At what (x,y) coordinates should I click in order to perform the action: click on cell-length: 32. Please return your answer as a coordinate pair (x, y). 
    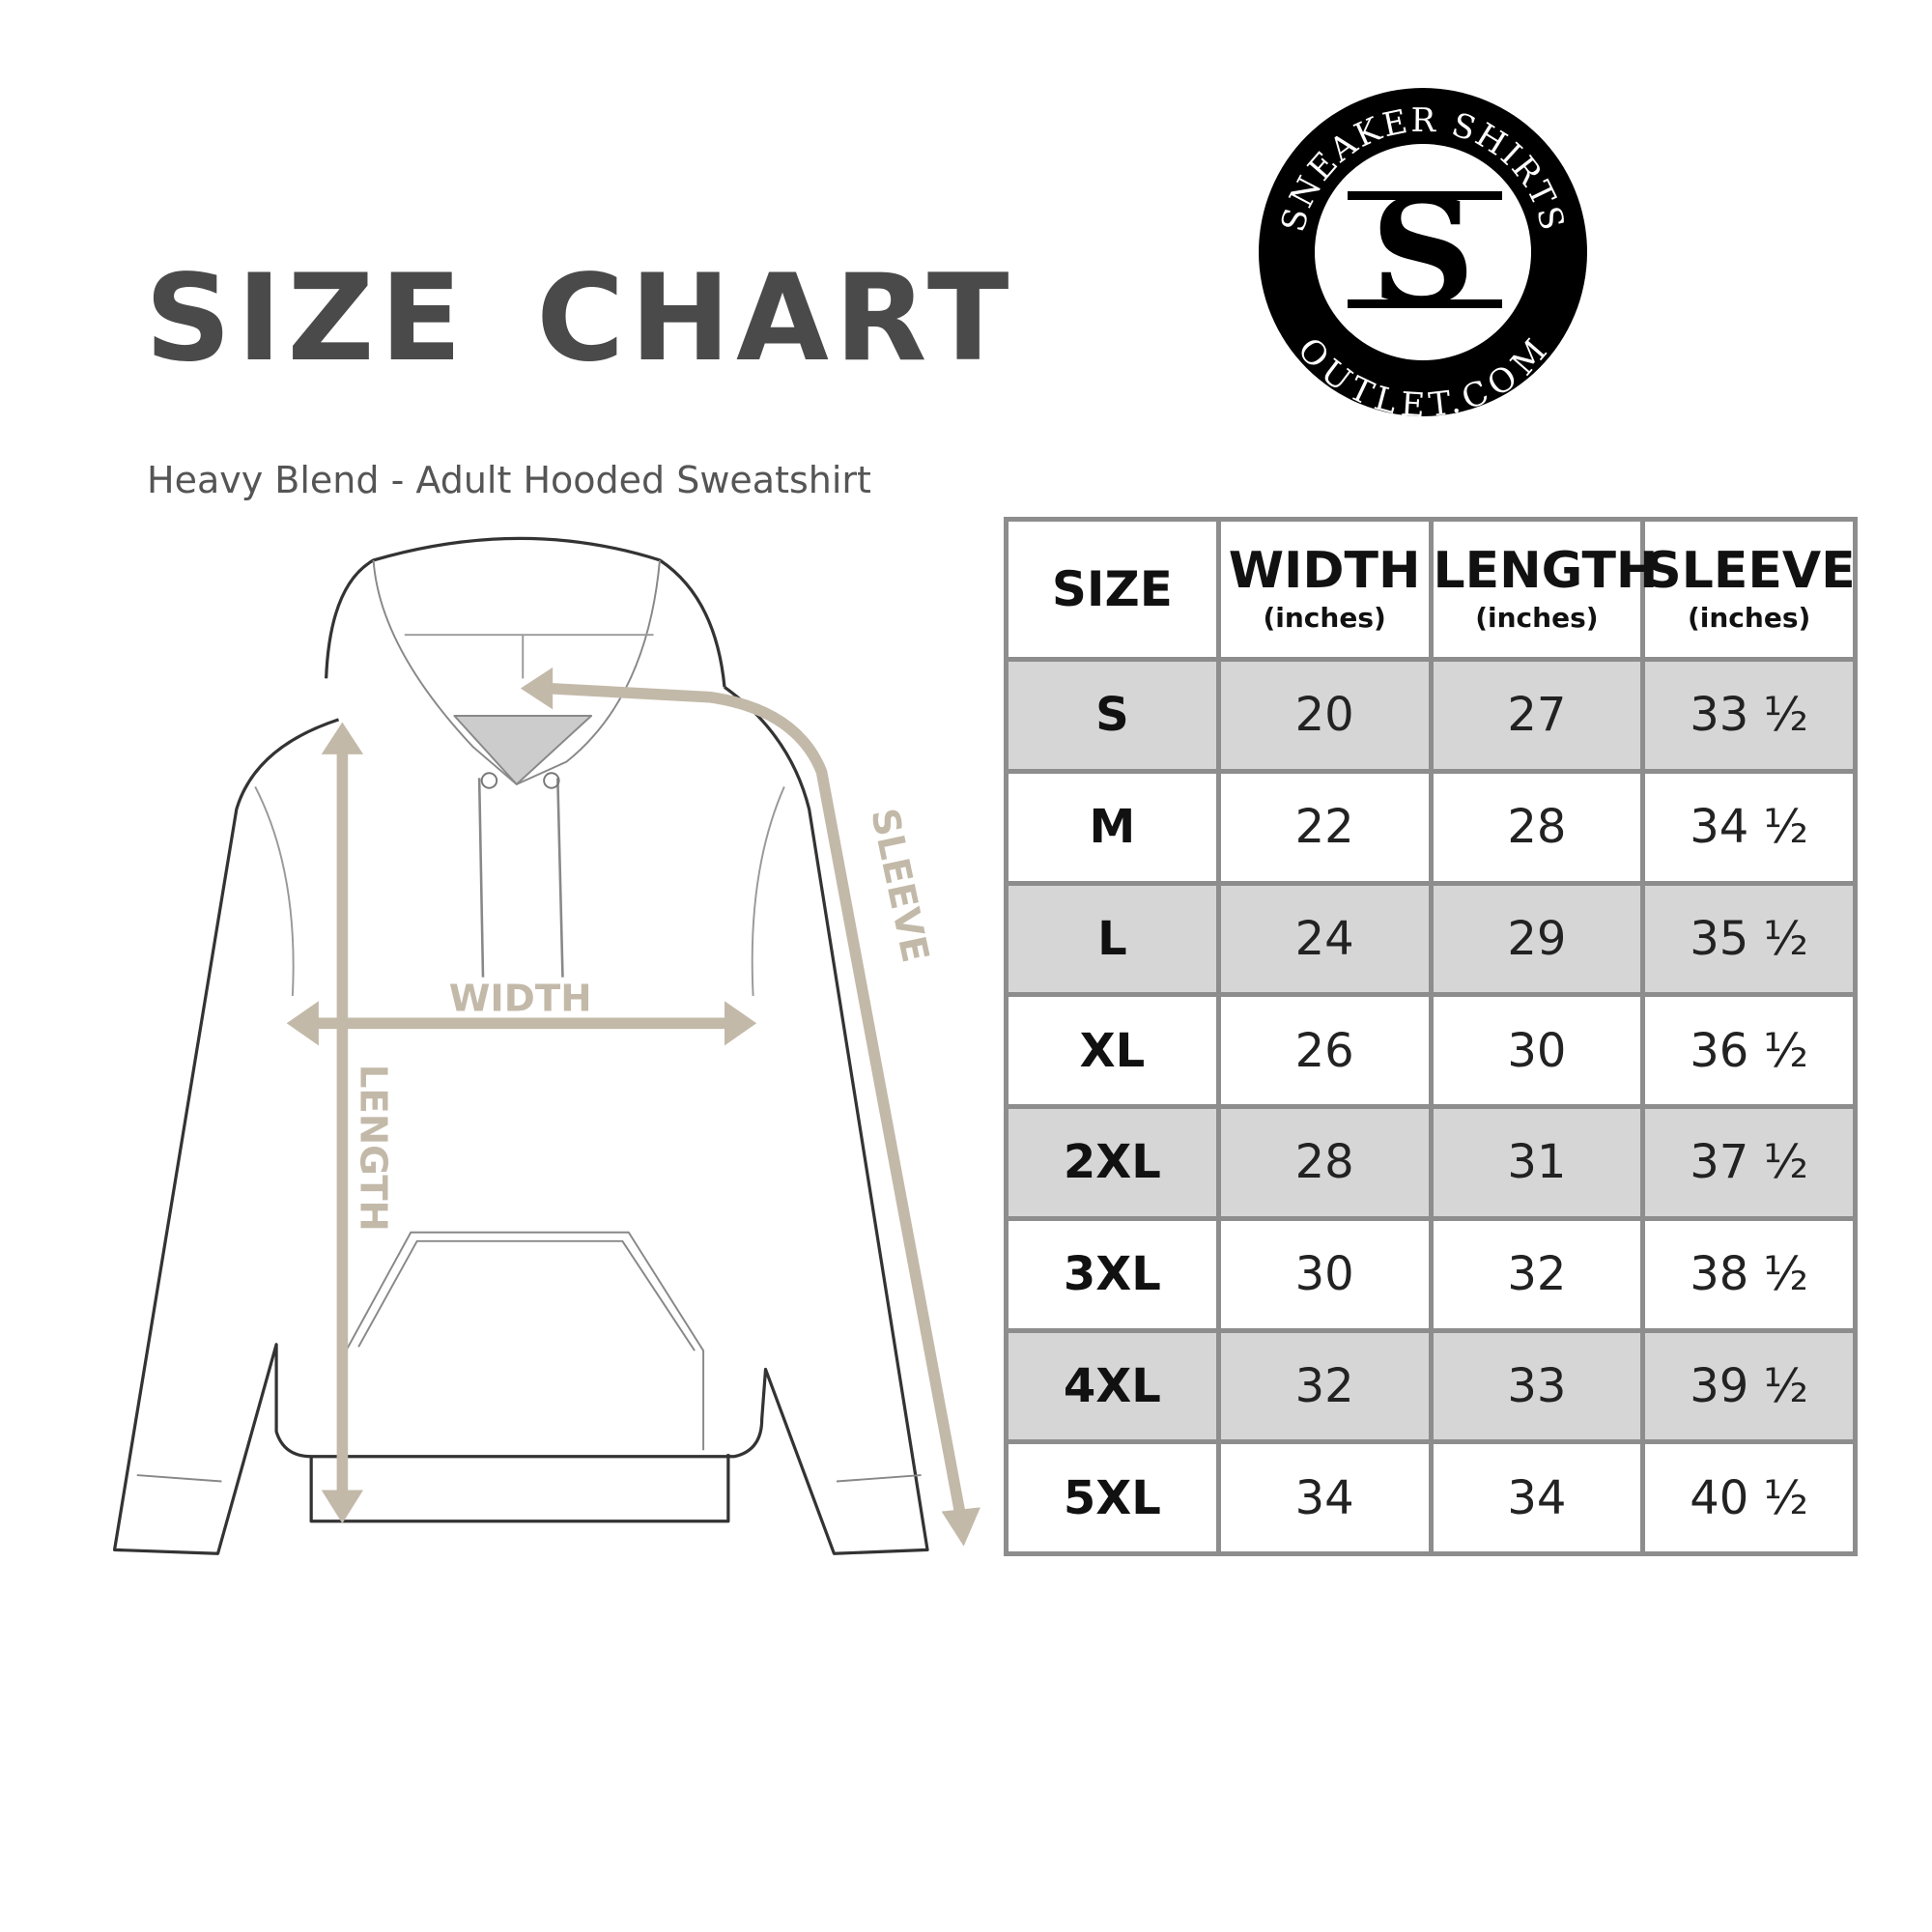
    Looking at the image, I should click on (1537, 1274).